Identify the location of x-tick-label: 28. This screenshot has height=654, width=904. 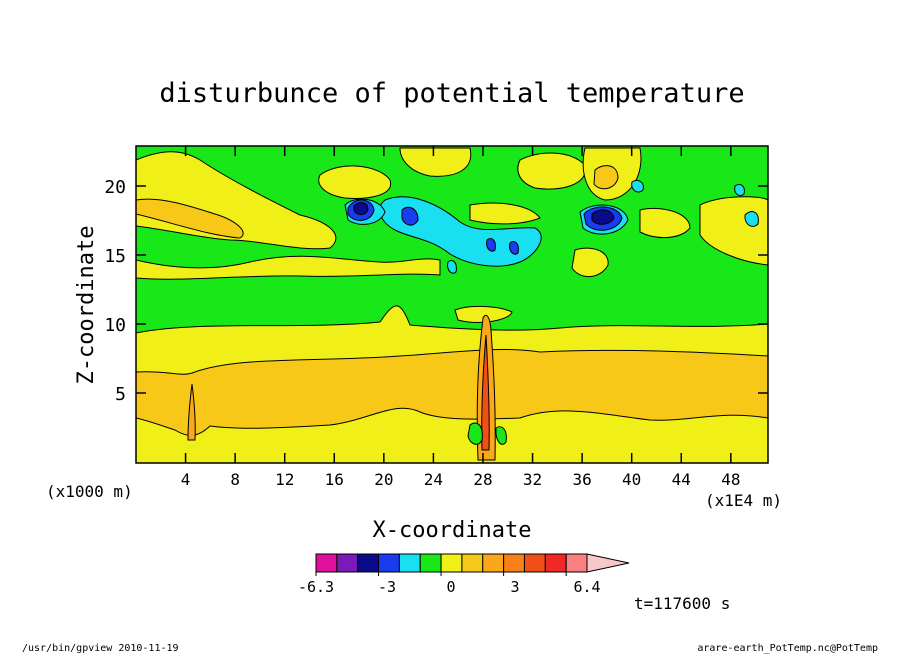
(482, 479).